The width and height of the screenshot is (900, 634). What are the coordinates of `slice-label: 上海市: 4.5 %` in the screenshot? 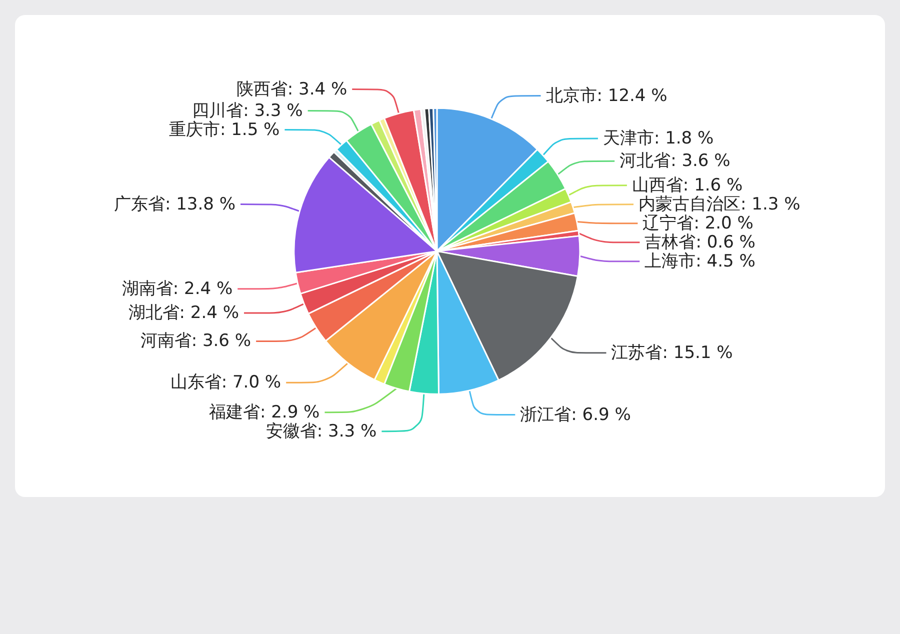 It's located at (700, 261).